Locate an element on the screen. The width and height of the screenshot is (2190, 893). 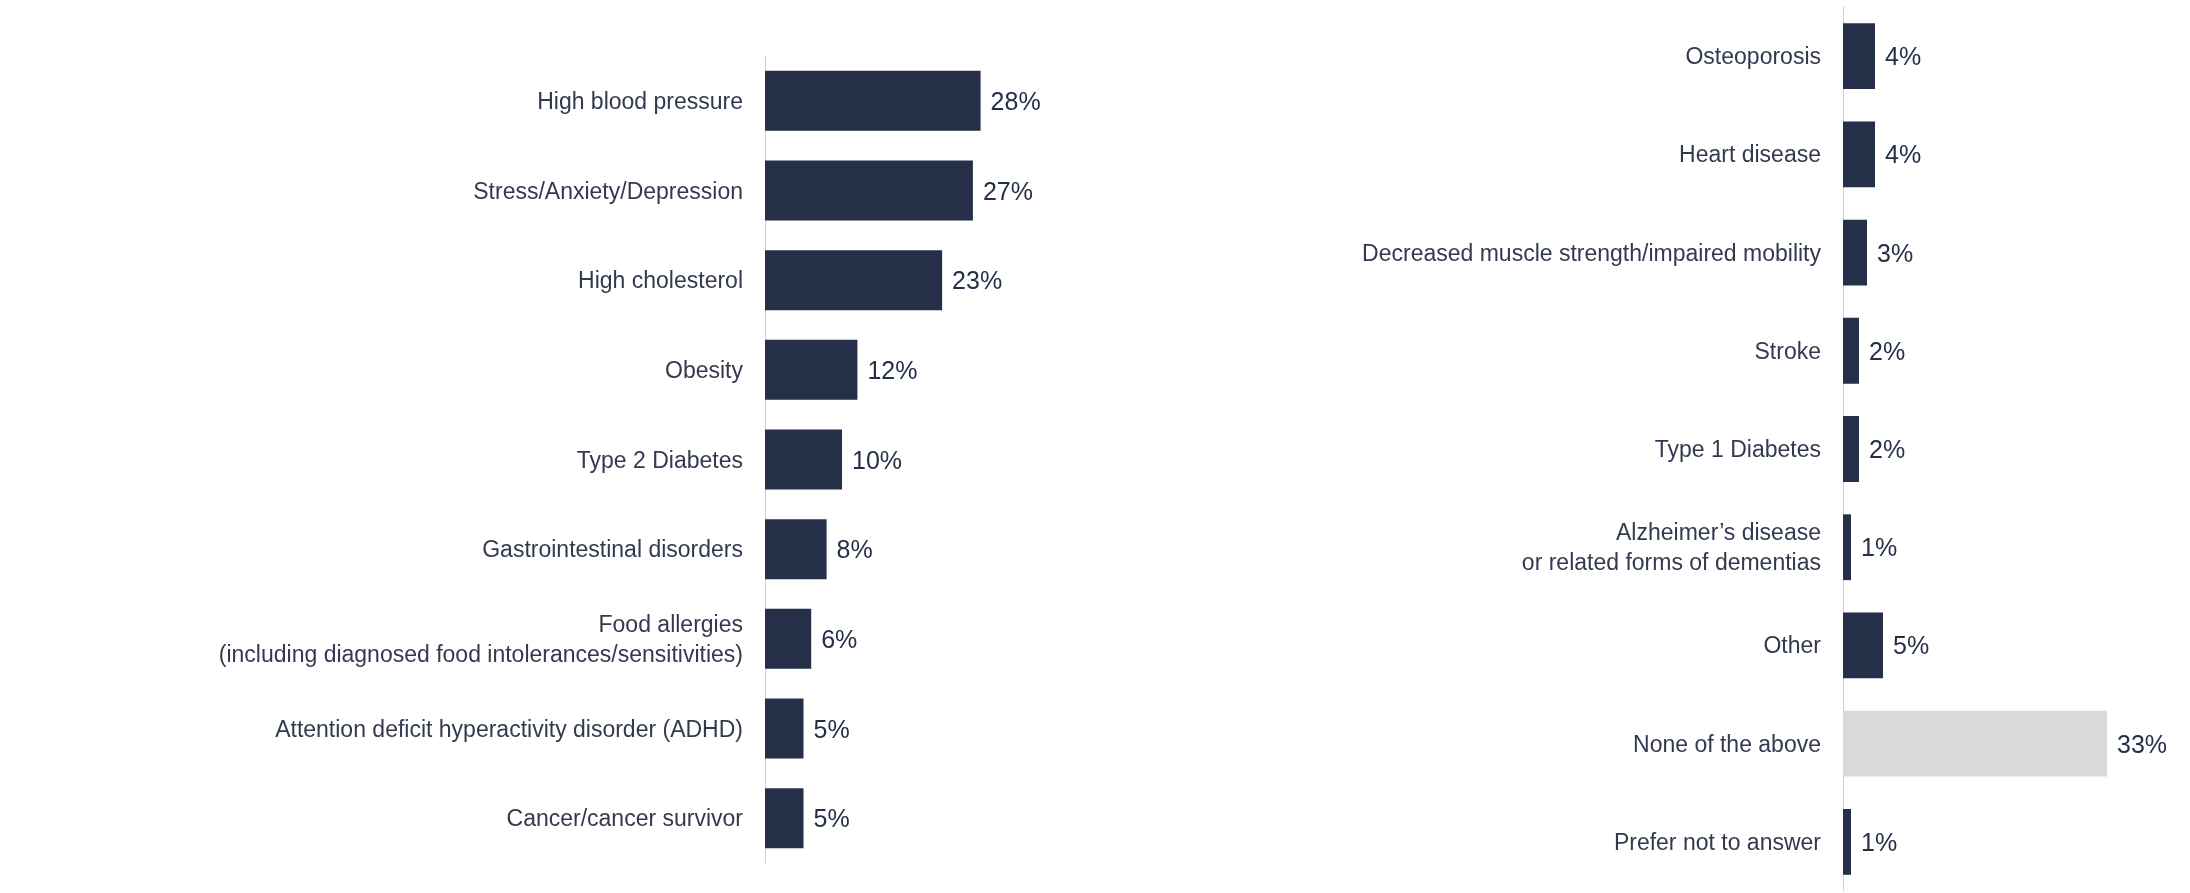
y-tick-label: Stress/Anxiety/Depression is located at coordinates (608, 190).